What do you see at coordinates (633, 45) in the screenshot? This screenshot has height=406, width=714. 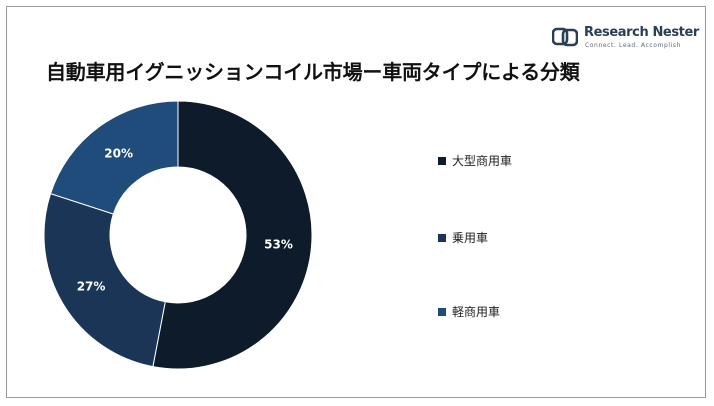 I see `brand-tagline: Connect. Lead. Accomplish` at bounding box center [633, 45].